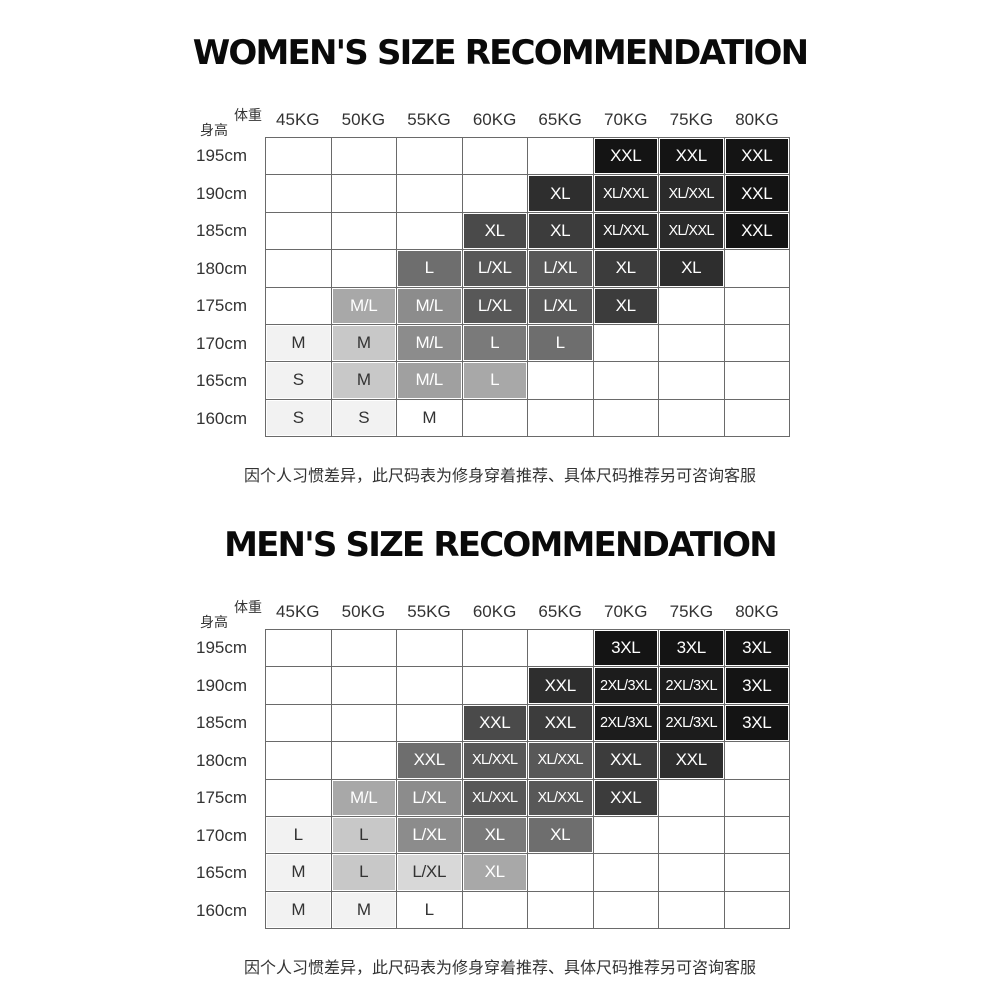  I want to click on weight-axis-label: 体重, so click(248, 116).